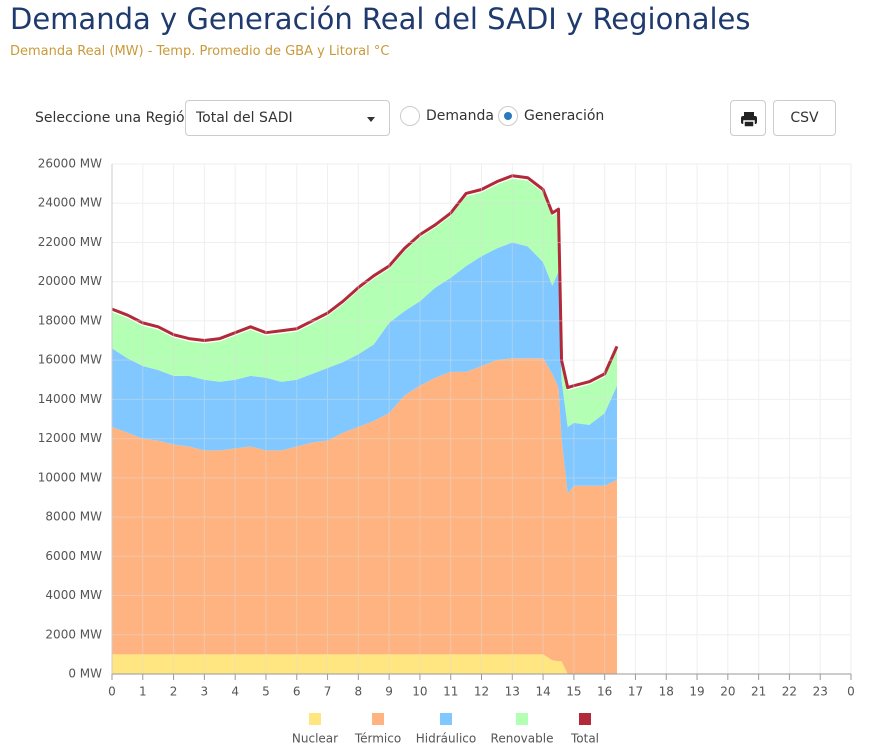 The width and height of the screenshot is (870, 756). Describe the element at coordinates (758, 692) in the screenshot. I see `x-tick-label: 21` at that location.